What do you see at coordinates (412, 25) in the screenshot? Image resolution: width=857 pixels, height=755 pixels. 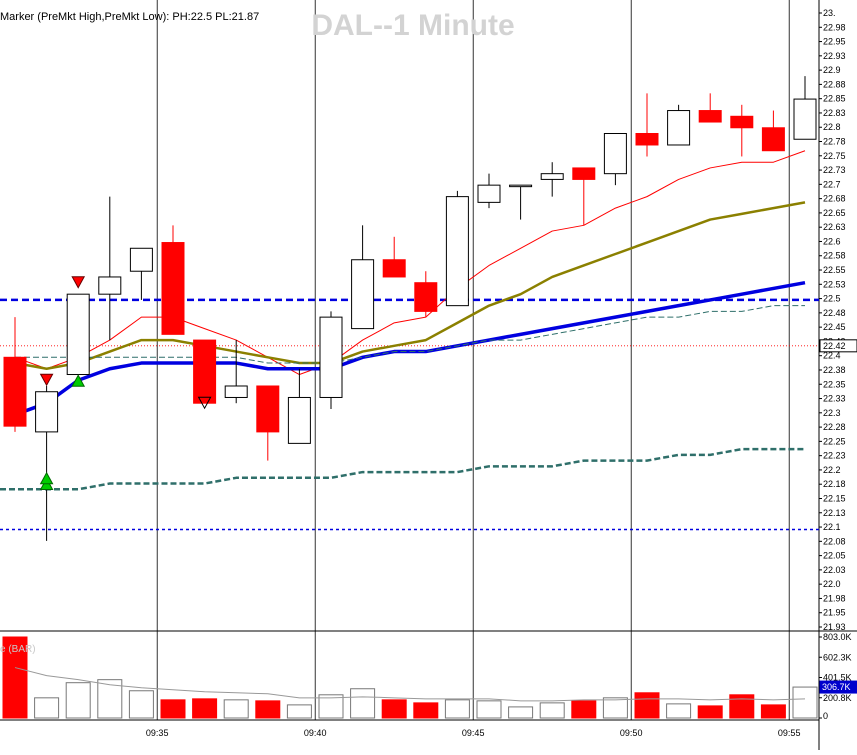 I see `chart-title: DAL--1 Minute` at bounding box center [412, 25].